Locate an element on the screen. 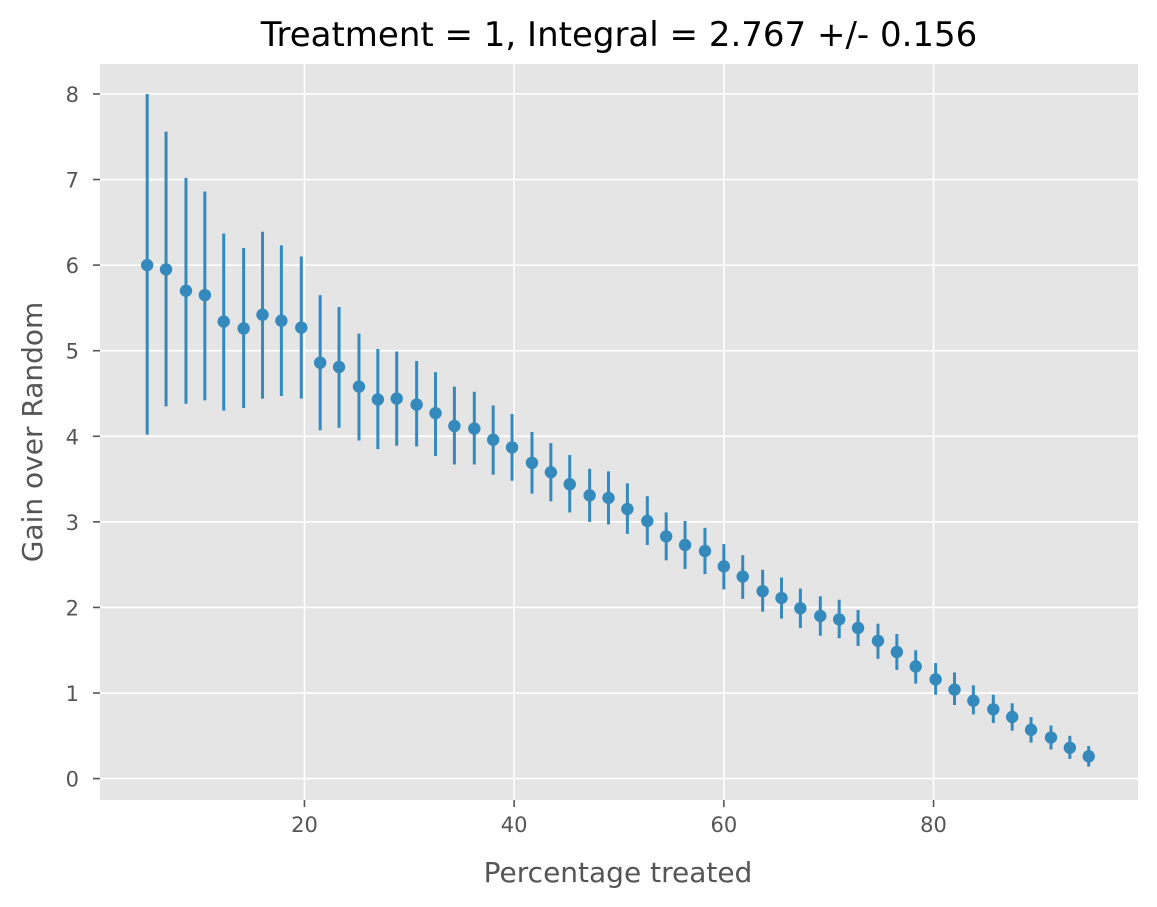 This screenshot has height=907, width=1157. y-tick-label: 2 is located at coordinates (72, 608).